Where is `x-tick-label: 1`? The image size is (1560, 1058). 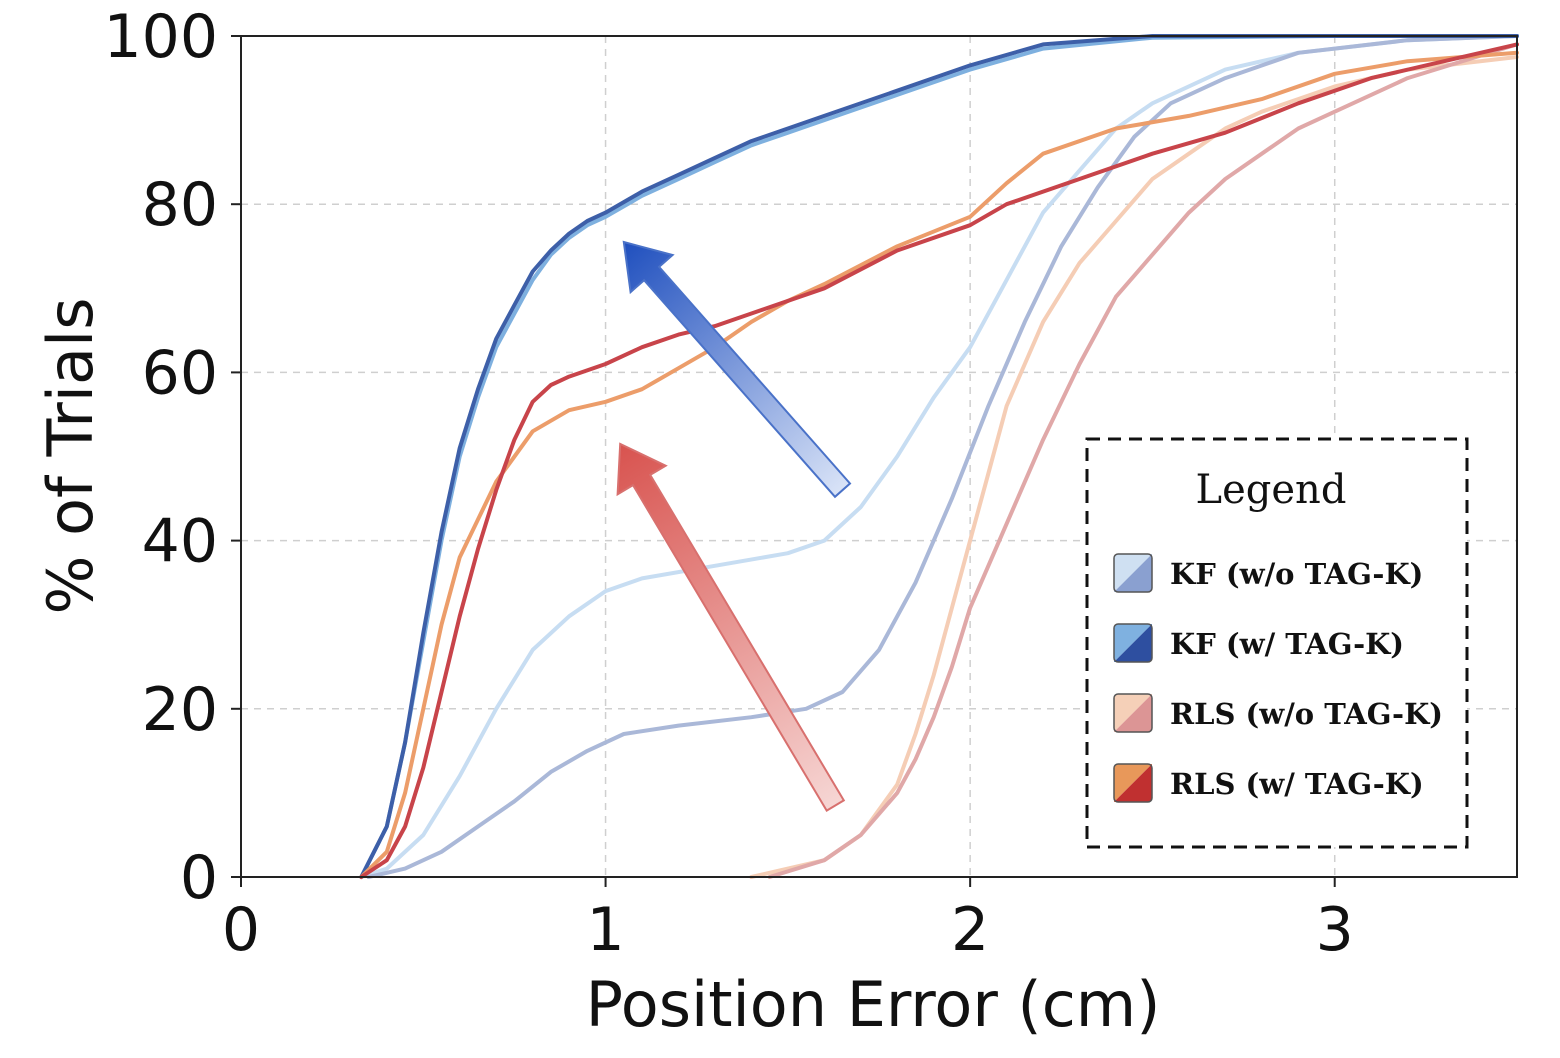 x-tick-label: 1 is located at coordinates (605, 930).